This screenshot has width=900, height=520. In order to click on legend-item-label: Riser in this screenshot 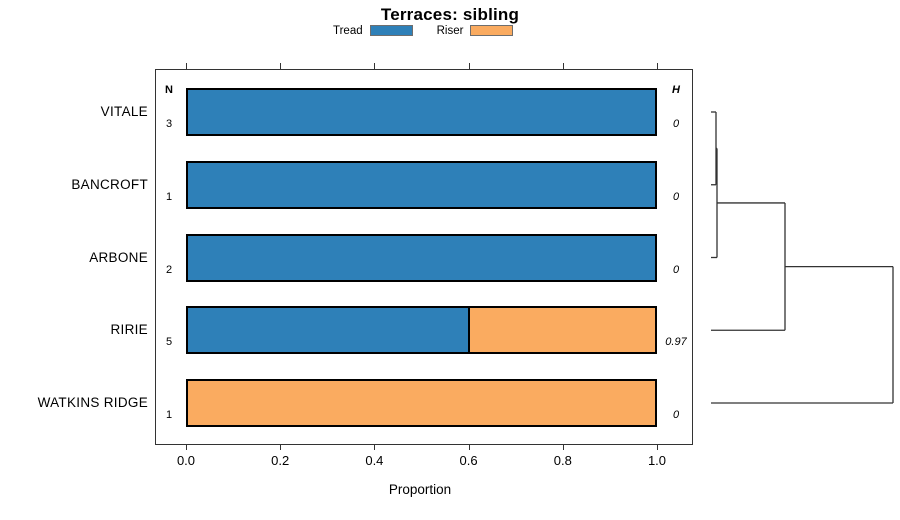, I will do `click(450, 30)`.